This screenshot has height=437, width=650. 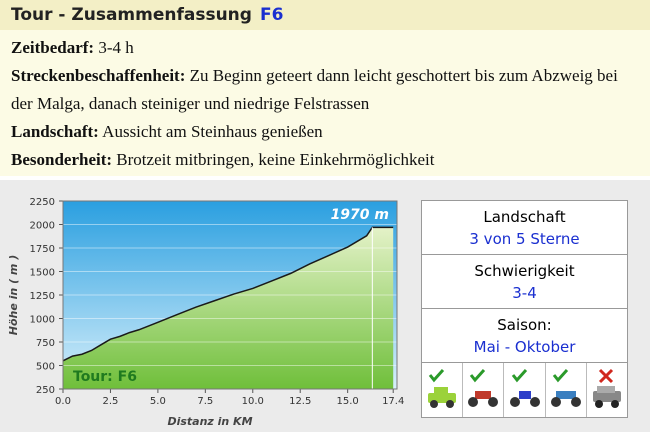 What do you see at coordinates (53, 47) in the screenshot?
I see `detail-label: Zeitbedarf:` at bounding box center [53, 47].